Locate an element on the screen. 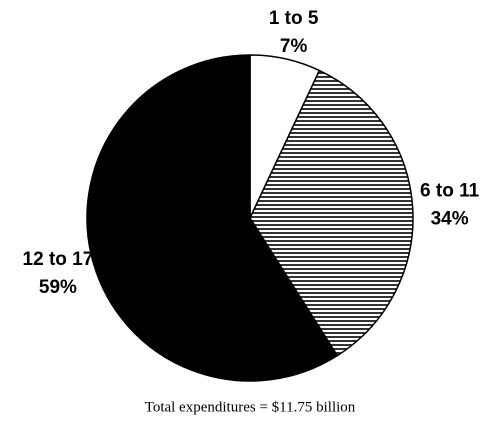  note: Total expenditures = $11.75 billion is located at coordinates (250, 407).